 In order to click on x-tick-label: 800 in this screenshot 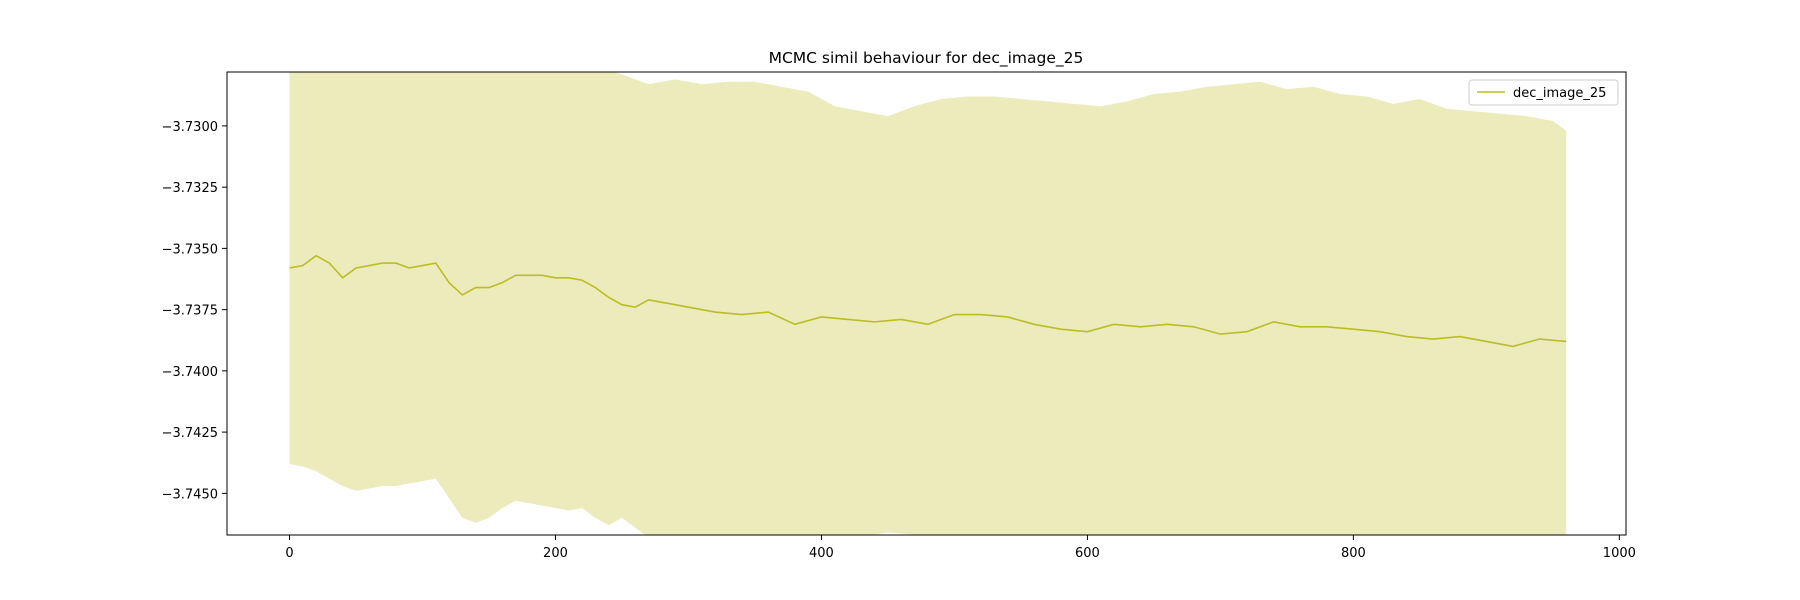, I will do `click(1353, 553)`.